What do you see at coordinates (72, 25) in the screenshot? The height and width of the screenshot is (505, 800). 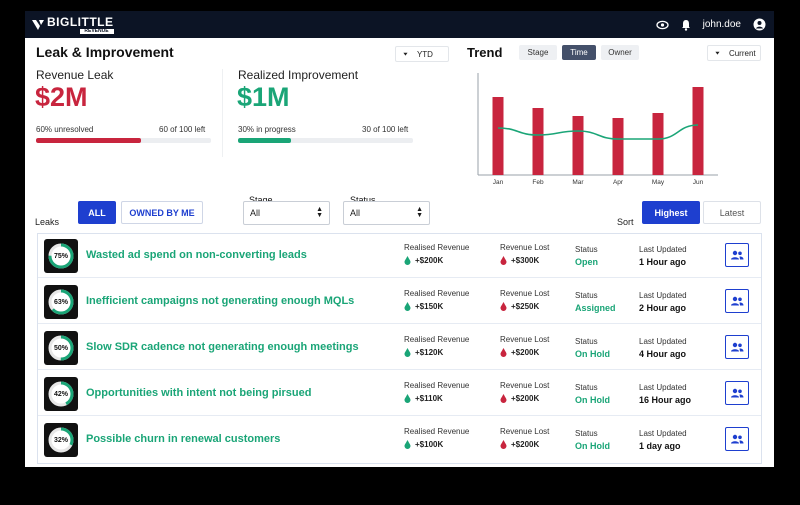 I see `logo: BIGLITTLE REVENUE` at bounding box center [72, 25].